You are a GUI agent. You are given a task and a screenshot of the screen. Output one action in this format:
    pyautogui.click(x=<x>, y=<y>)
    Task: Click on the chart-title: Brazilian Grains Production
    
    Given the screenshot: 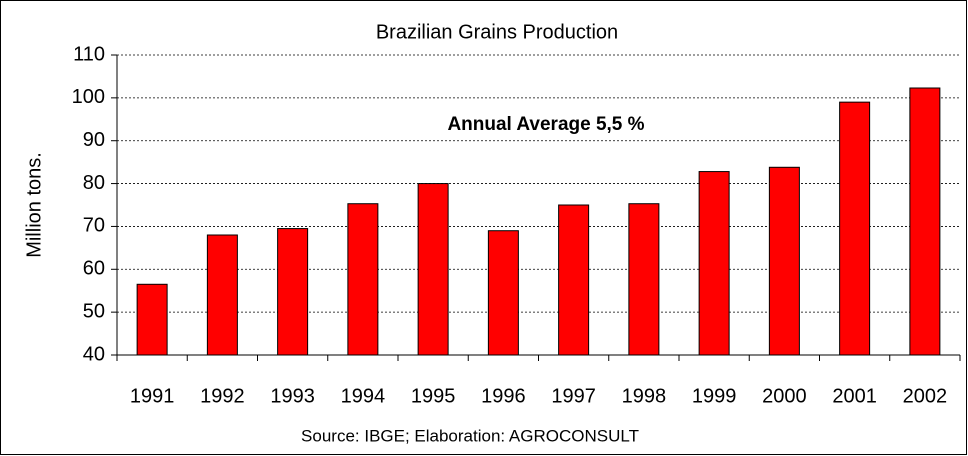 What is the action you would take?
    pyautogui.click(x=497, y=32)
    